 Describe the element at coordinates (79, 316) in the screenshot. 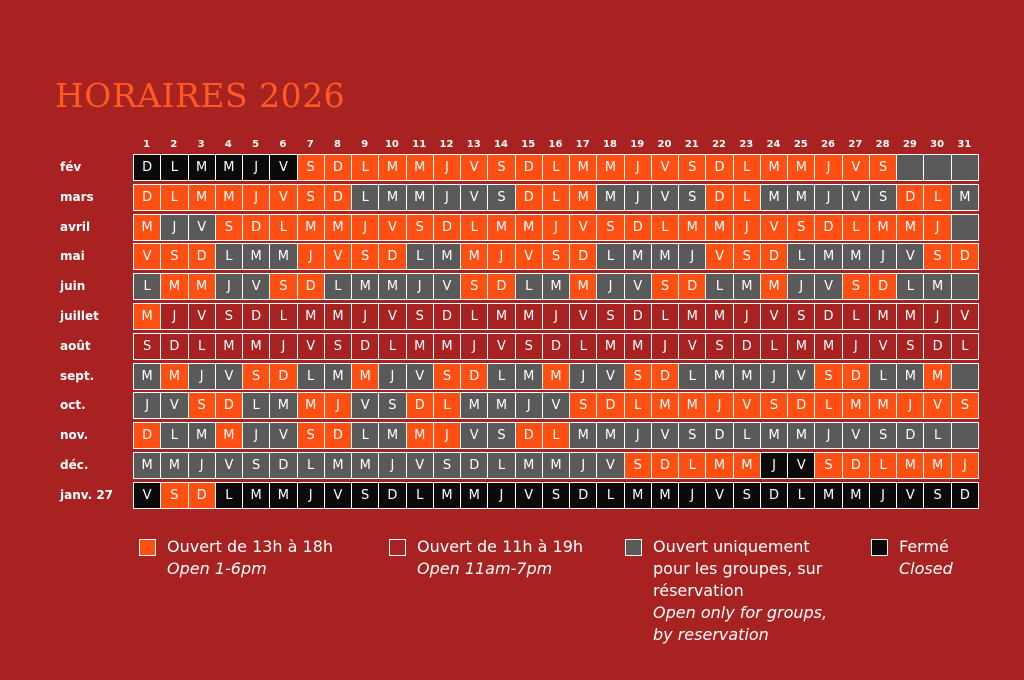

I see `month-label: juillet` at that location.